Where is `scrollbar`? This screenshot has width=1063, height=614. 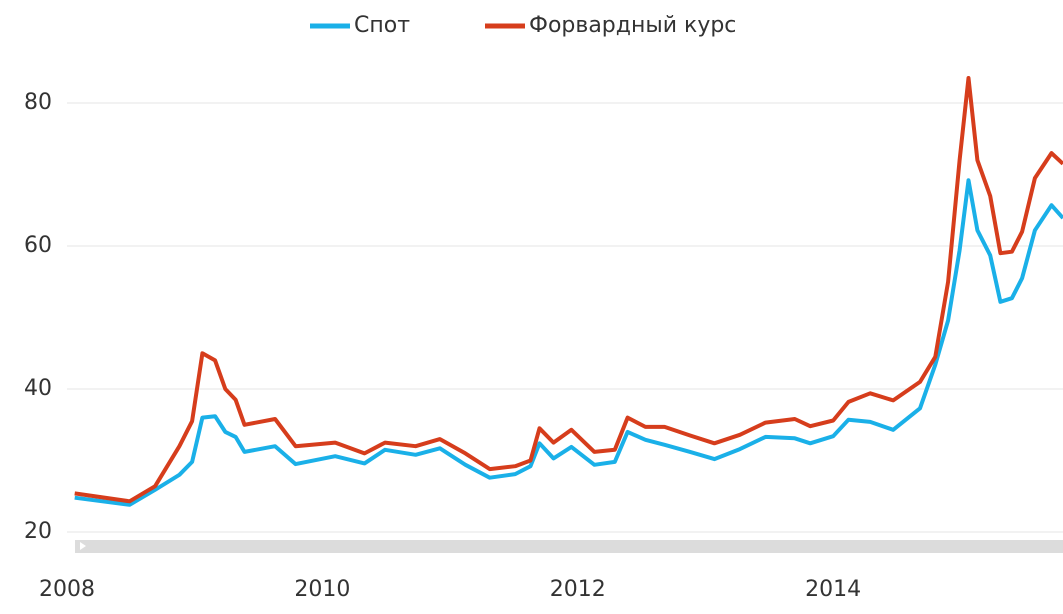 scrollbar is located at coordinates (569, 546).